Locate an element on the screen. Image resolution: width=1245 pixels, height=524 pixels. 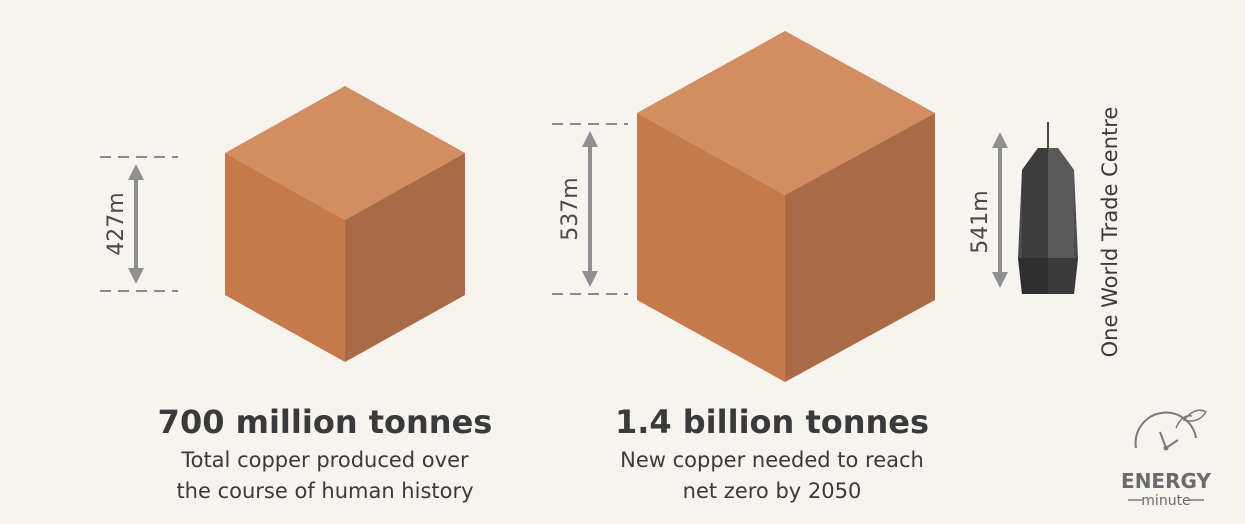
clock-leaf-icon is located at coordinates (1171, 430).